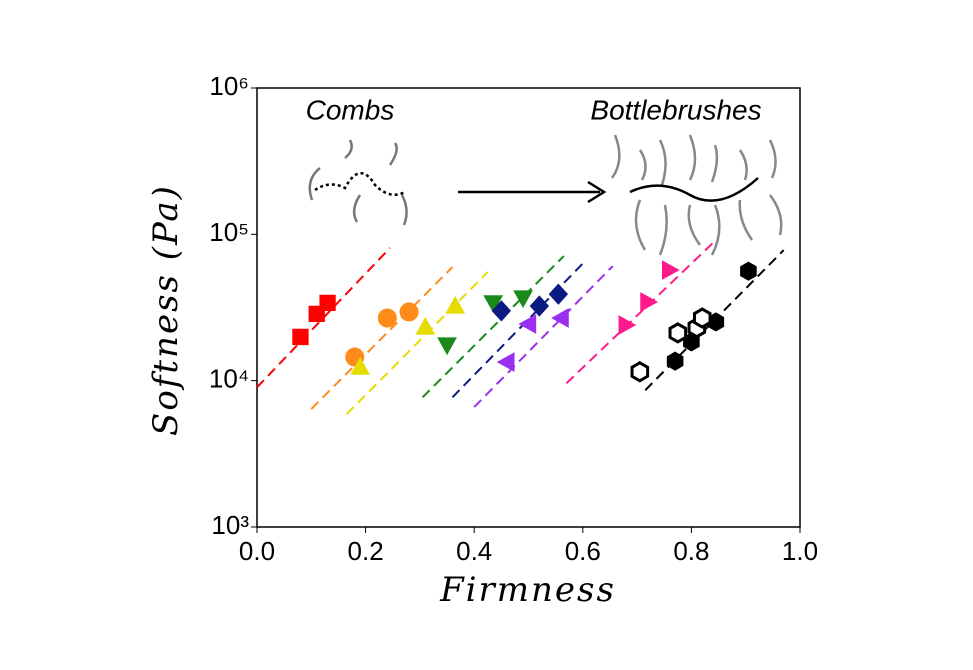 The height and width of the screenshot is (670, 973). Describe the element at coordinates (800, 551) in the screenshot. I see `x-tick-label: 1.0` at that location.